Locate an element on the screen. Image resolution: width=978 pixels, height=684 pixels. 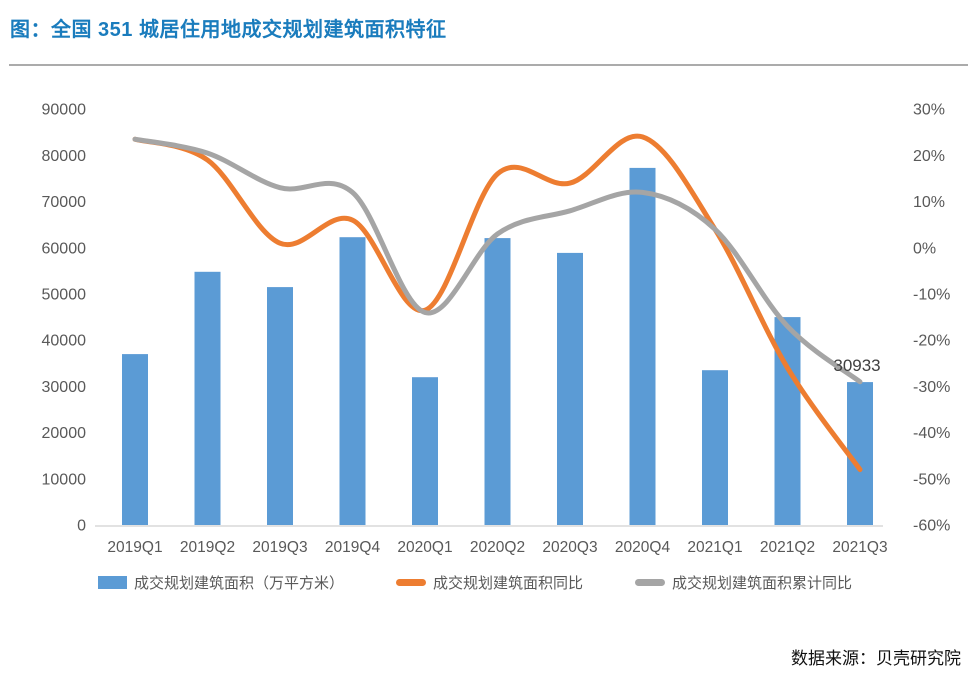
bar-2021Q1 is located at coordinates (715, 447).